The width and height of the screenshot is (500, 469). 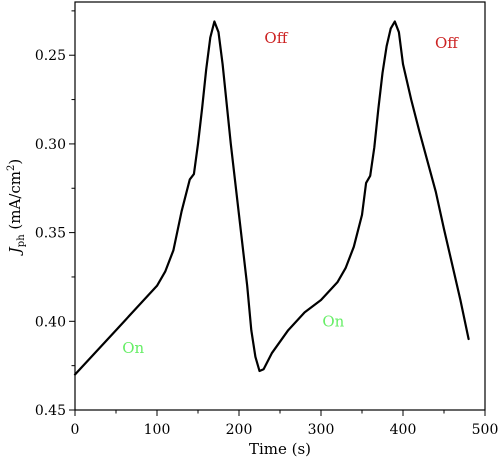 What do you see at coordinates (485, 430) in the screenshot?
I see `x-tick-label: 500` at bounding box center [485, 430].